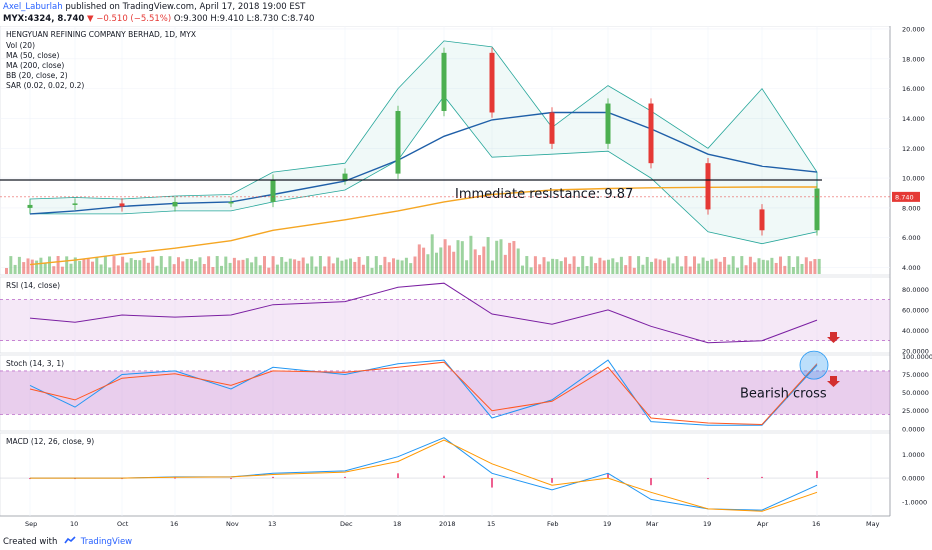 This screenshot has height=550, width=932. Describe the element at coordinates (913, 59) in the screenshot. I see `price-axis-label: 18.000` at that location.